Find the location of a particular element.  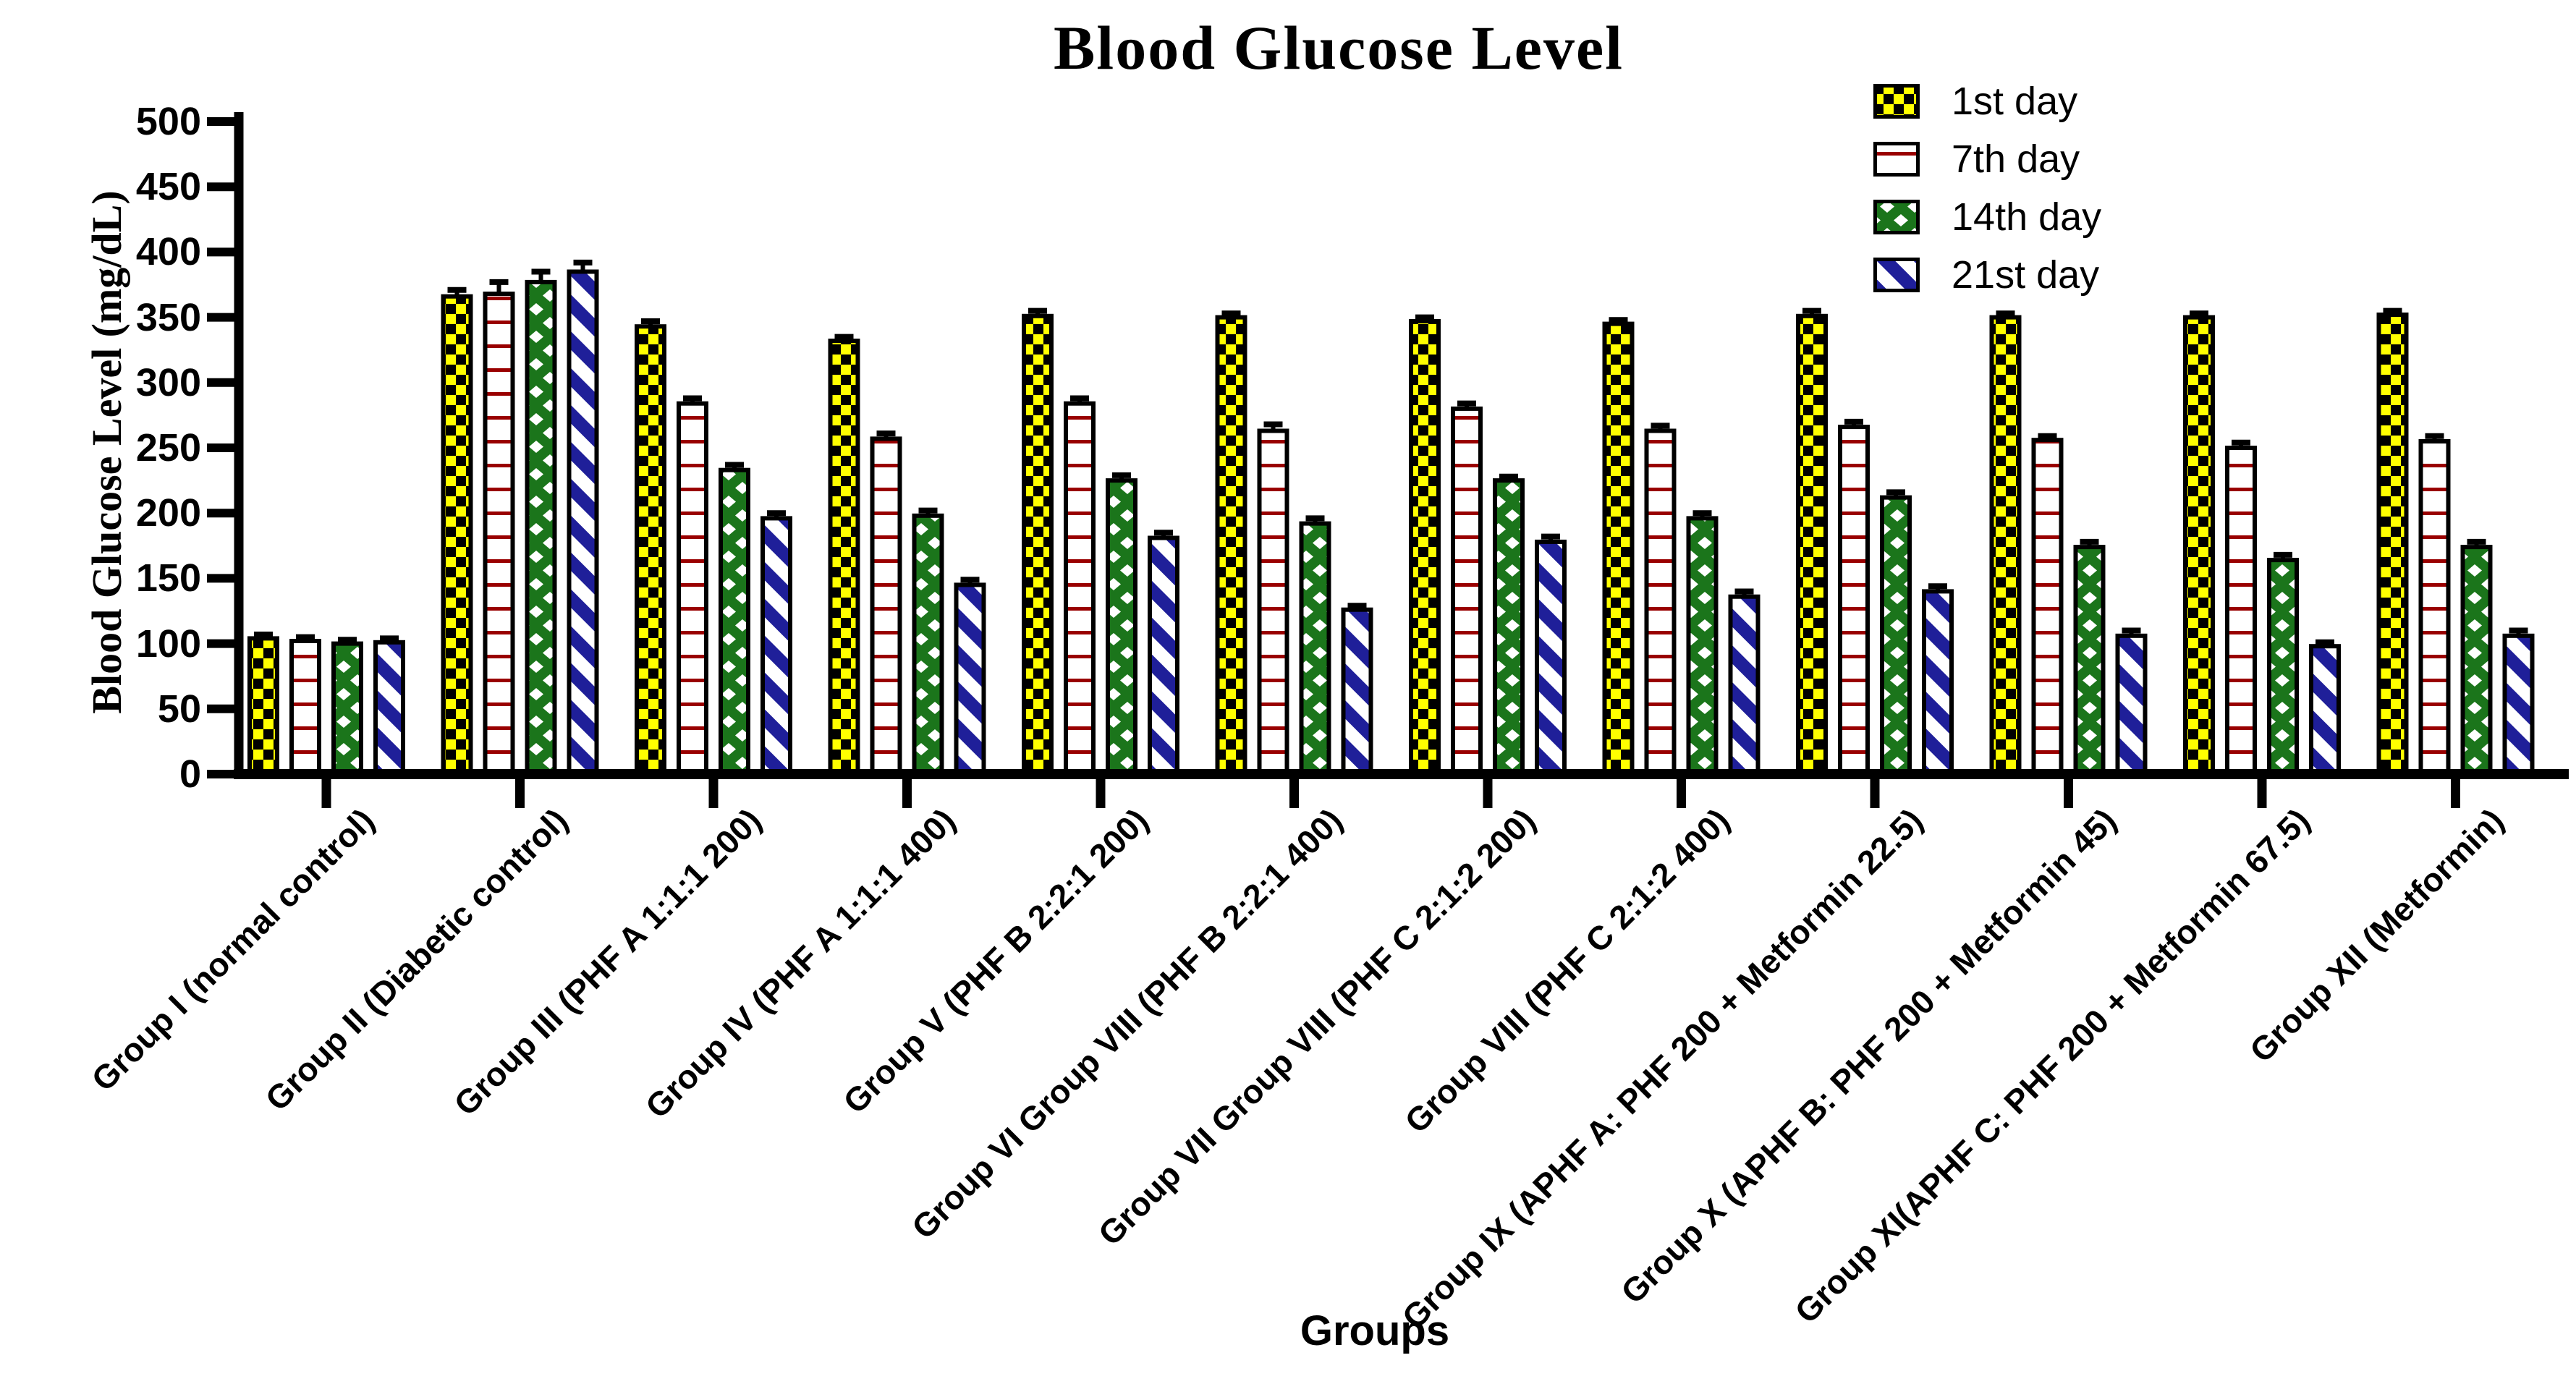

bar-21st-day-cat8 is located at coordinates (1744, 685).